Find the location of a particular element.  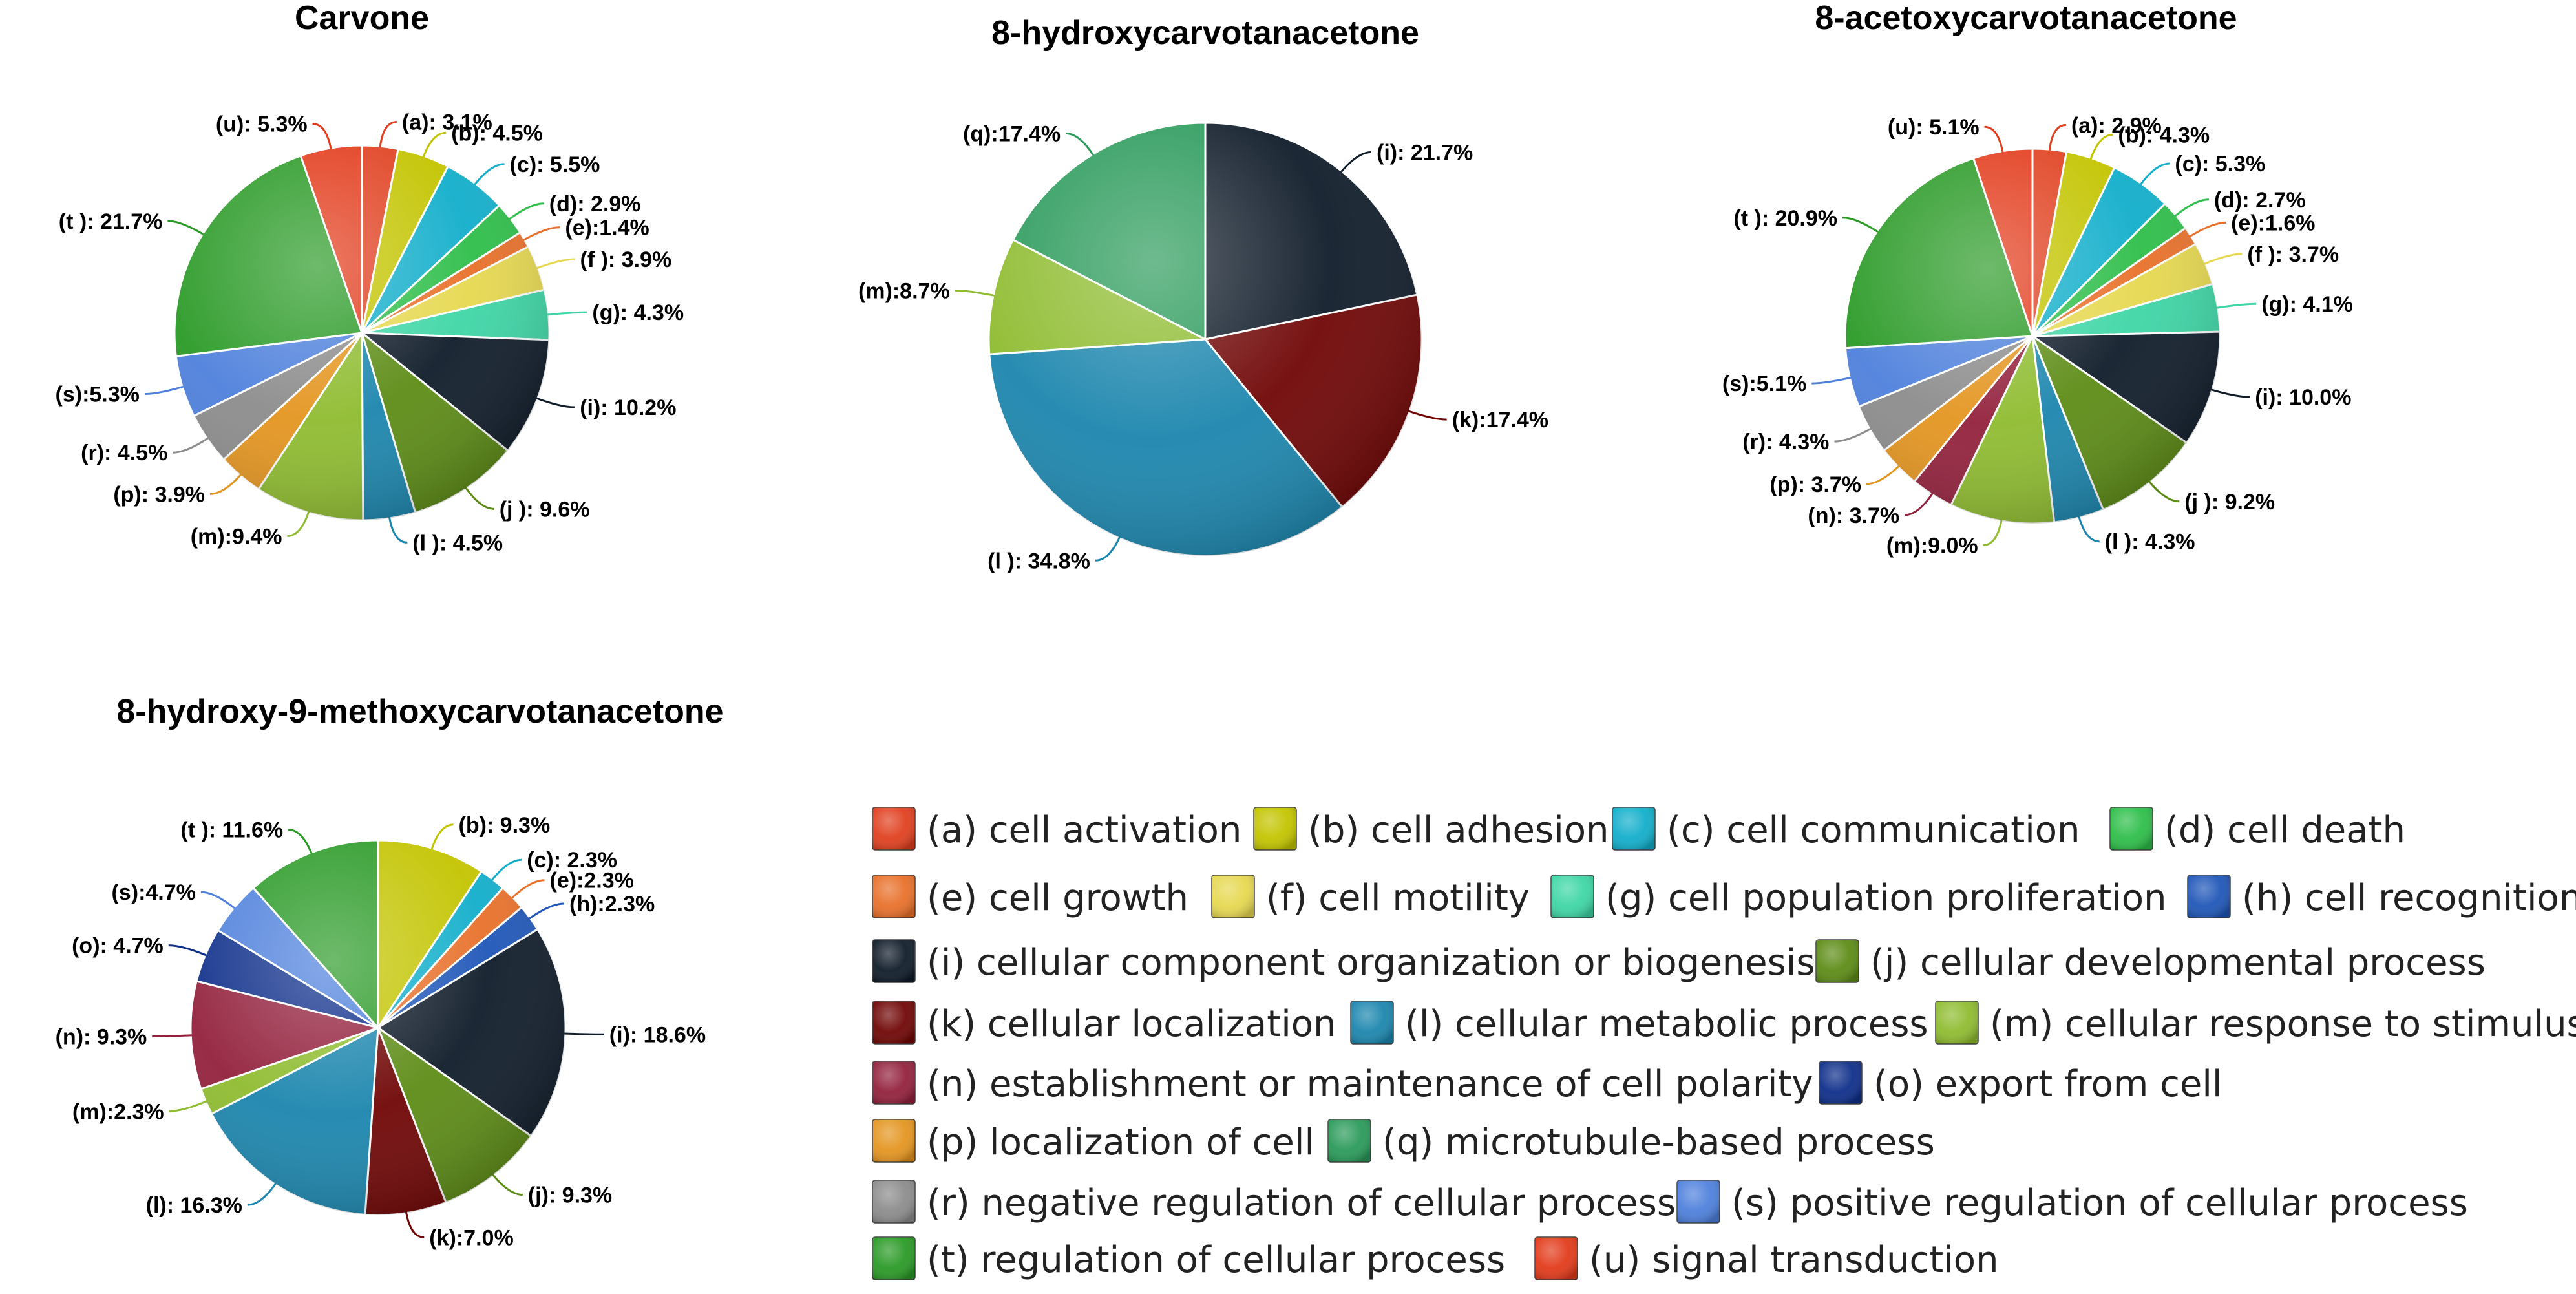

slice-label-r: (r): 4.5% is located at coordinates (124, 453).